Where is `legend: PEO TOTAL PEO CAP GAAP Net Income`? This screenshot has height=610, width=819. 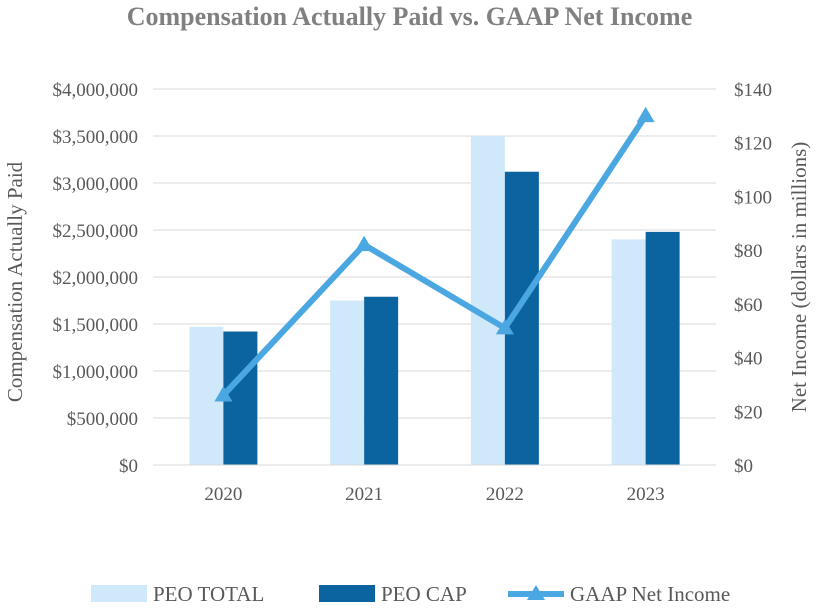 legend: PEO TOTAL PEO CAP GAAP Net Income is located at coordinates (410, 594).